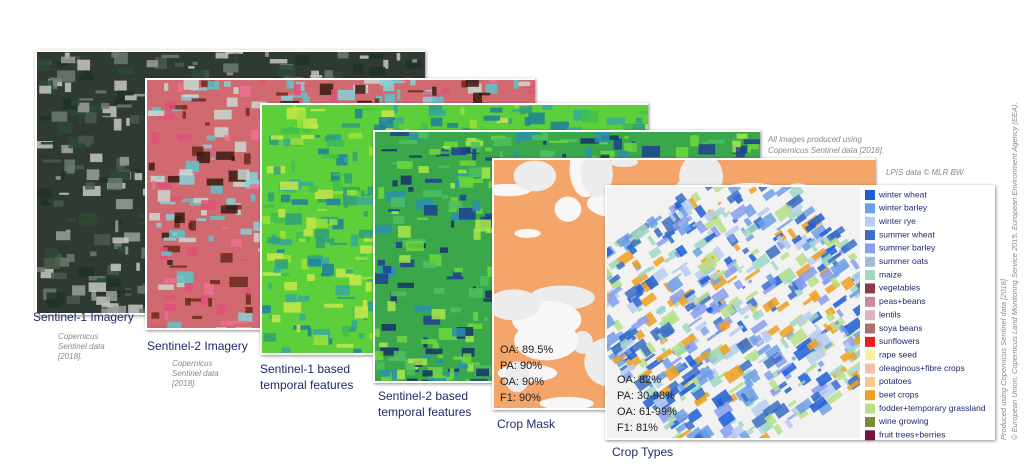 The height and width of the screenshot is (468, 1024). I want to click on panel-credit: Copernicus, so click(78, 336).